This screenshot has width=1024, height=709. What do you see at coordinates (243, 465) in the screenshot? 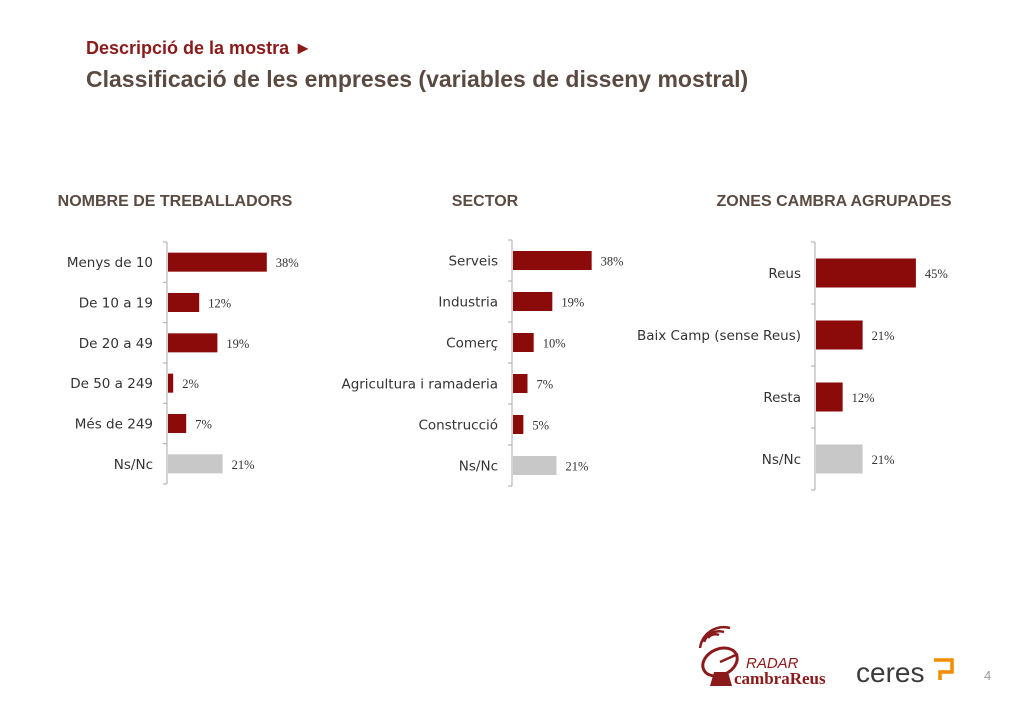
I see `chart-0-value-label: 21%` at bounding box center [243, 465].